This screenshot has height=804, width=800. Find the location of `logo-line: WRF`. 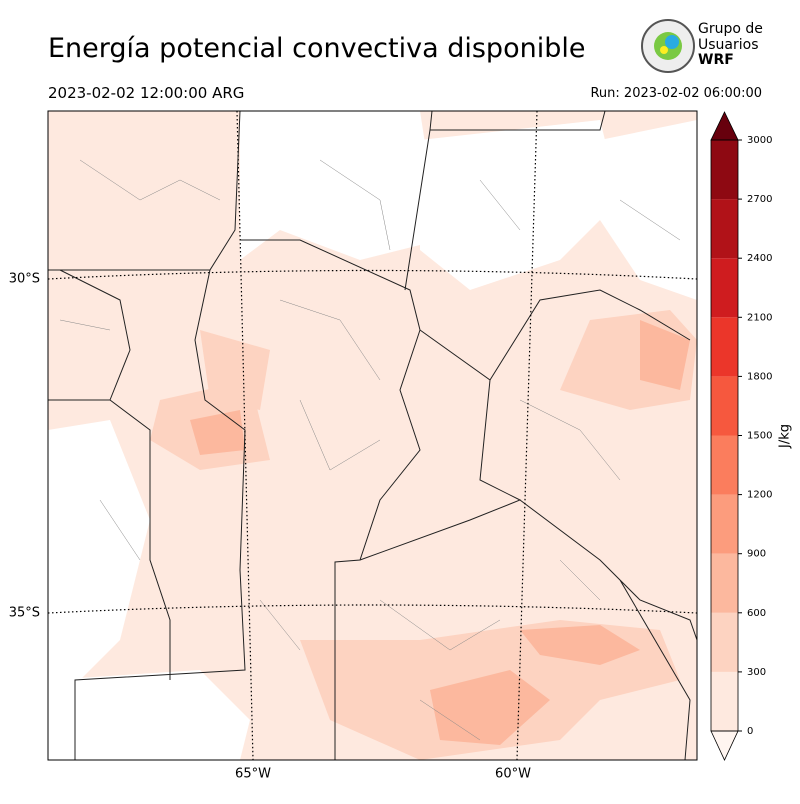

logo-line: WRF is located at coordinates (716, 60).